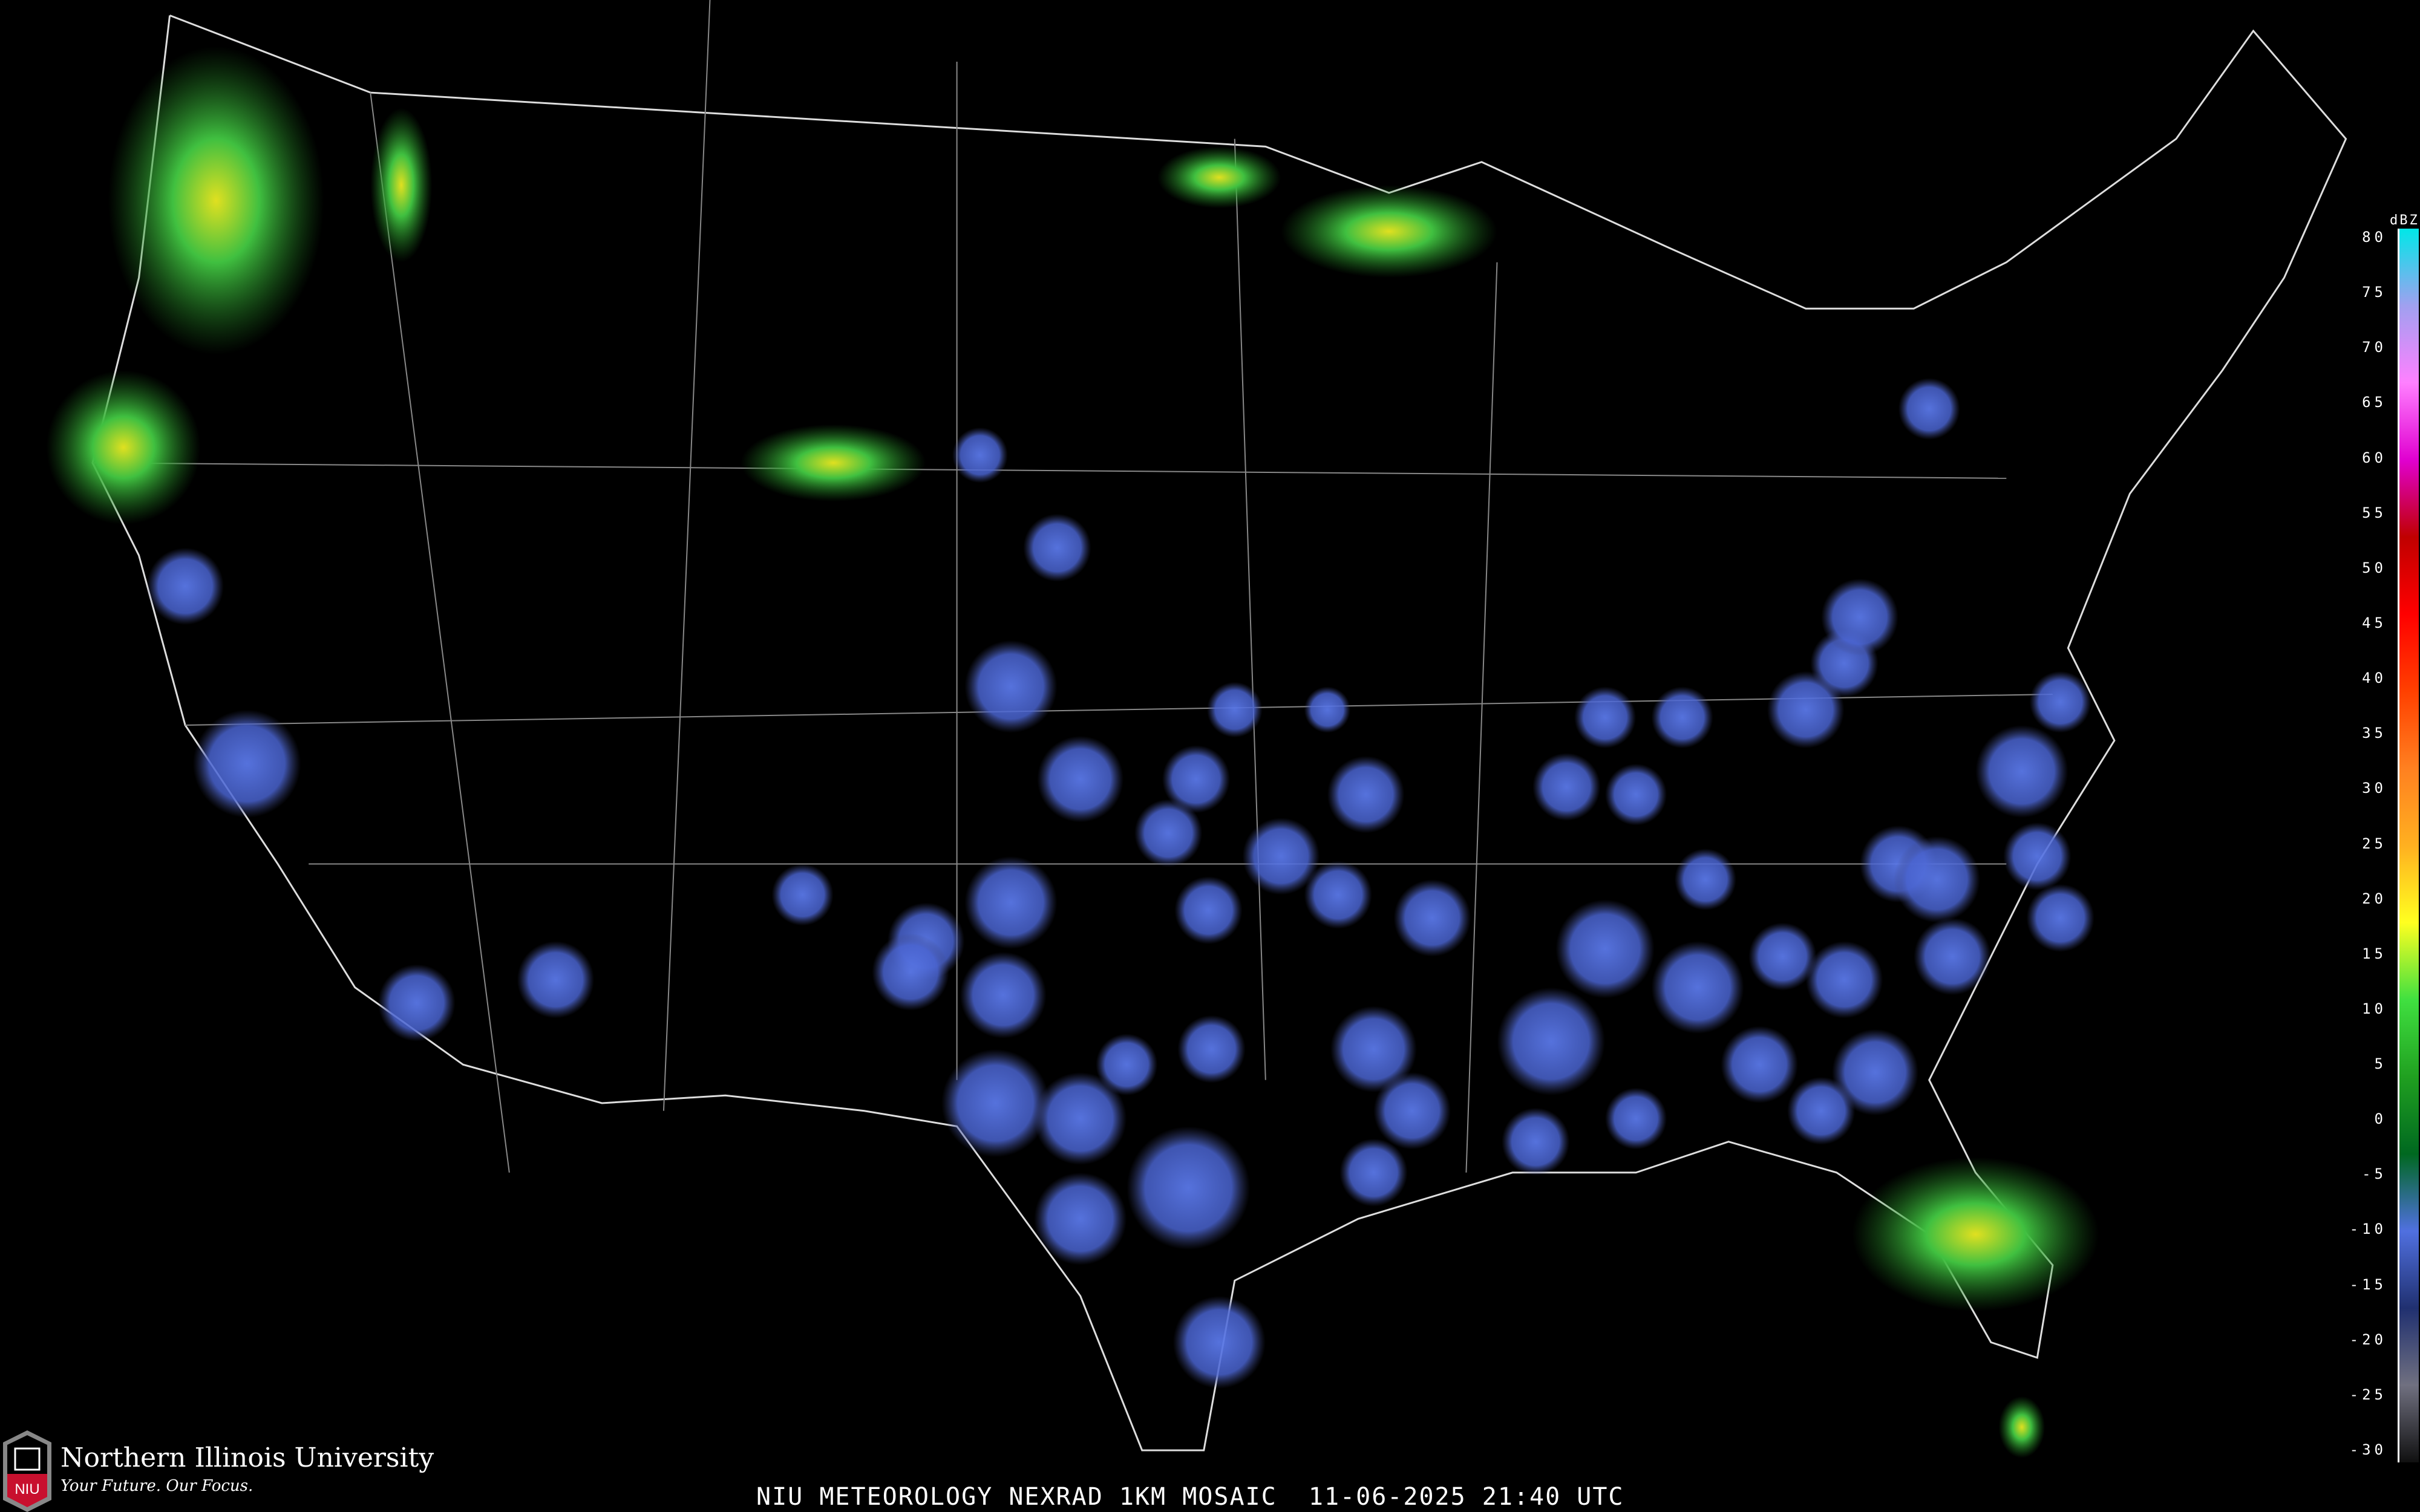  What do you see at coordinates (2374, 843) in the screenshot?
I see `legend-label: 25` at bounding box center [2374, 843].